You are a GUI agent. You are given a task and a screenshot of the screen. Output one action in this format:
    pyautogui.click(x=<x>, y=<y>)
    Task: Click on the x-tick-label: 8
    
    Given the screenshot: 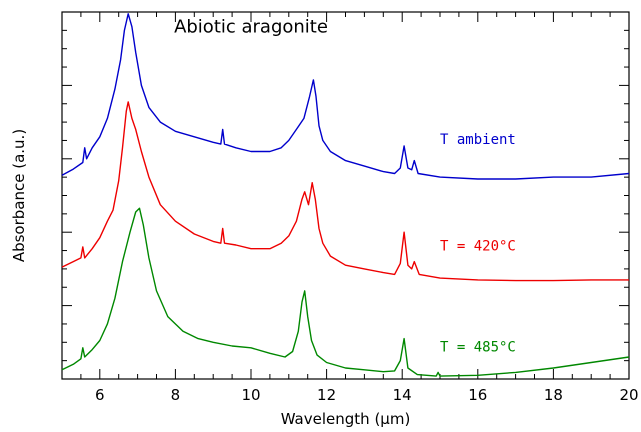 What is the action you would take?
    pyautogui.click(x=176, y=395)
    